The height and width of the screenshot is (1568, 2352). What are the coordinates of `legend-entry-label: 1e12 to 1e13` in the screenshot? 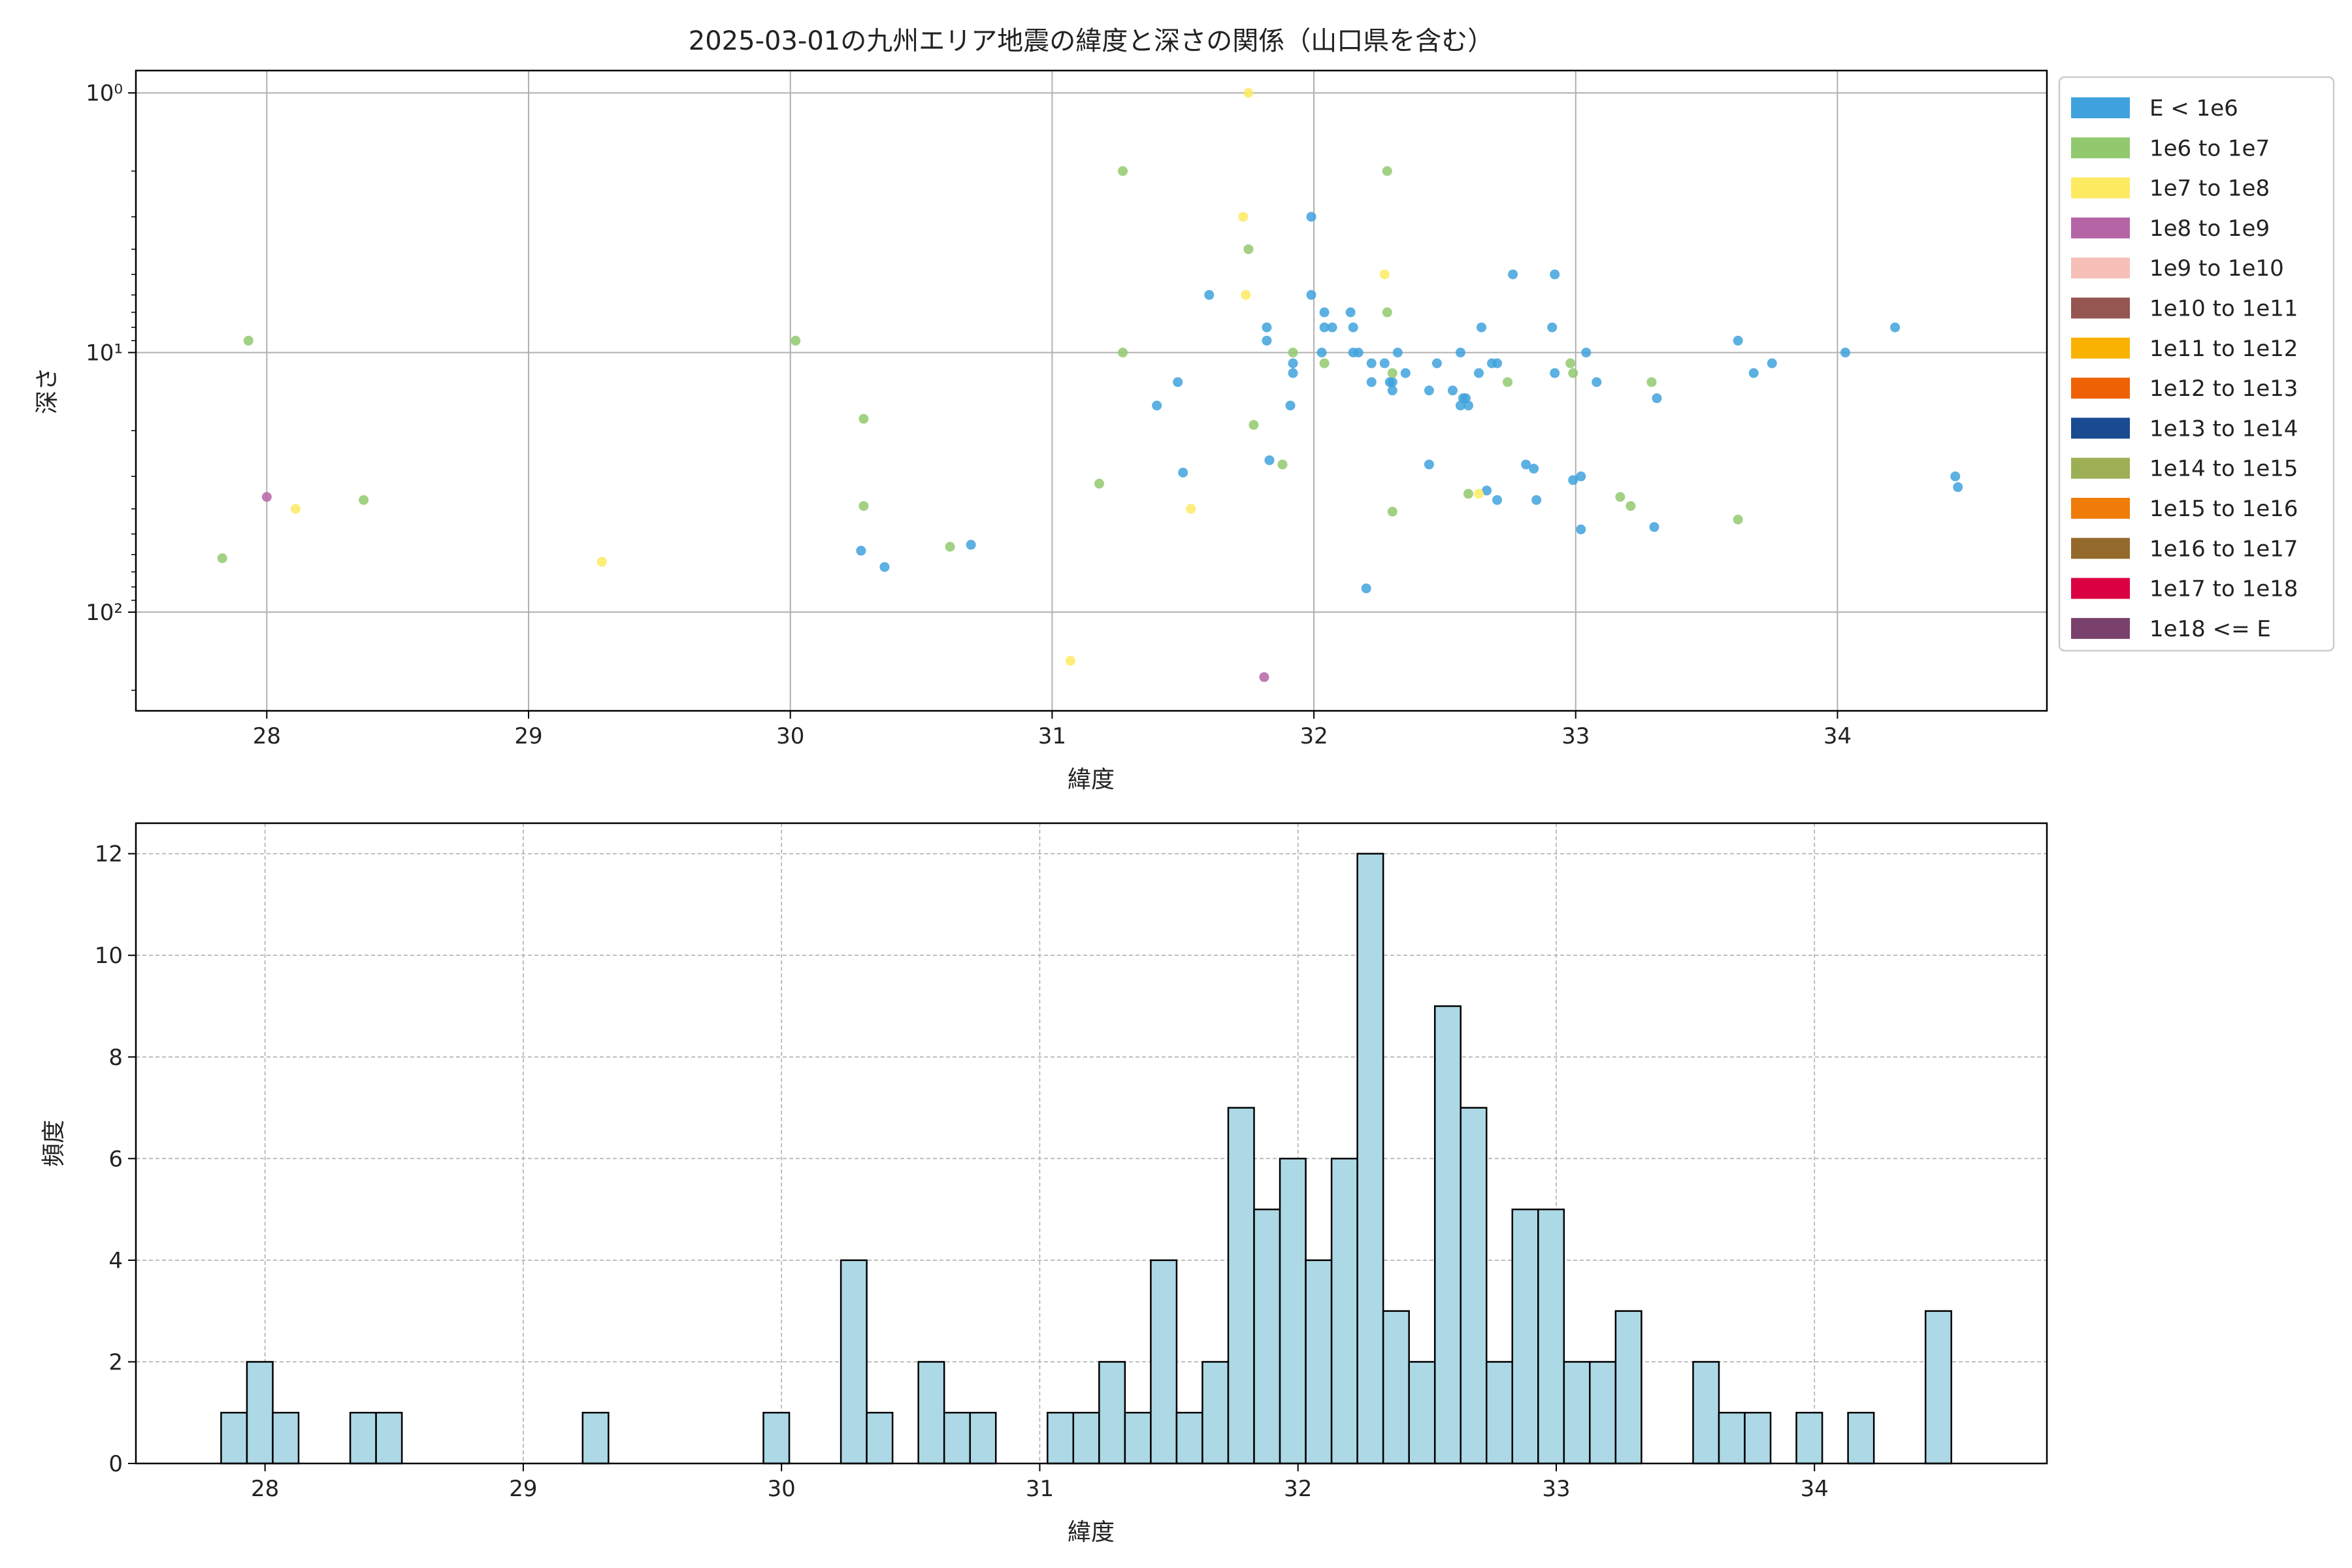 It's located at (2223, 389).